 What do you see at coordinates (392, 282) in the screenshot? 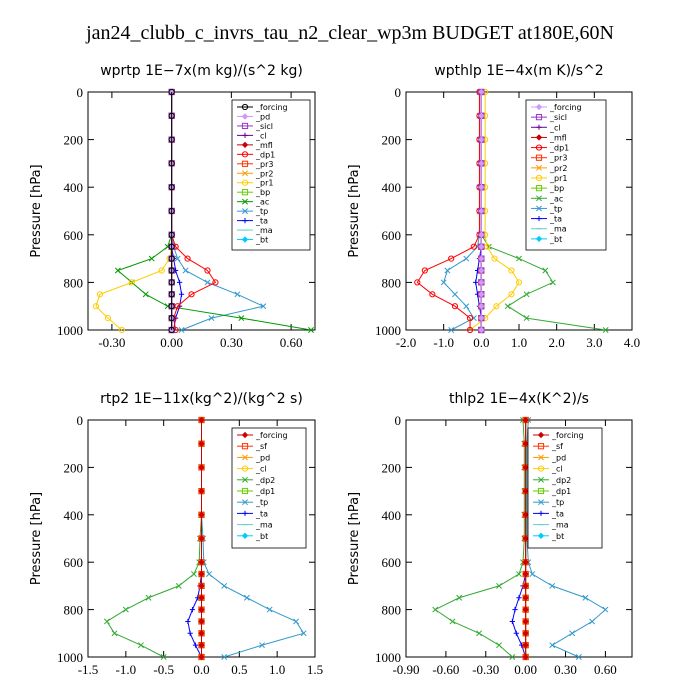
I see `y-tick-label: 800` at bounding box center [392, 282].